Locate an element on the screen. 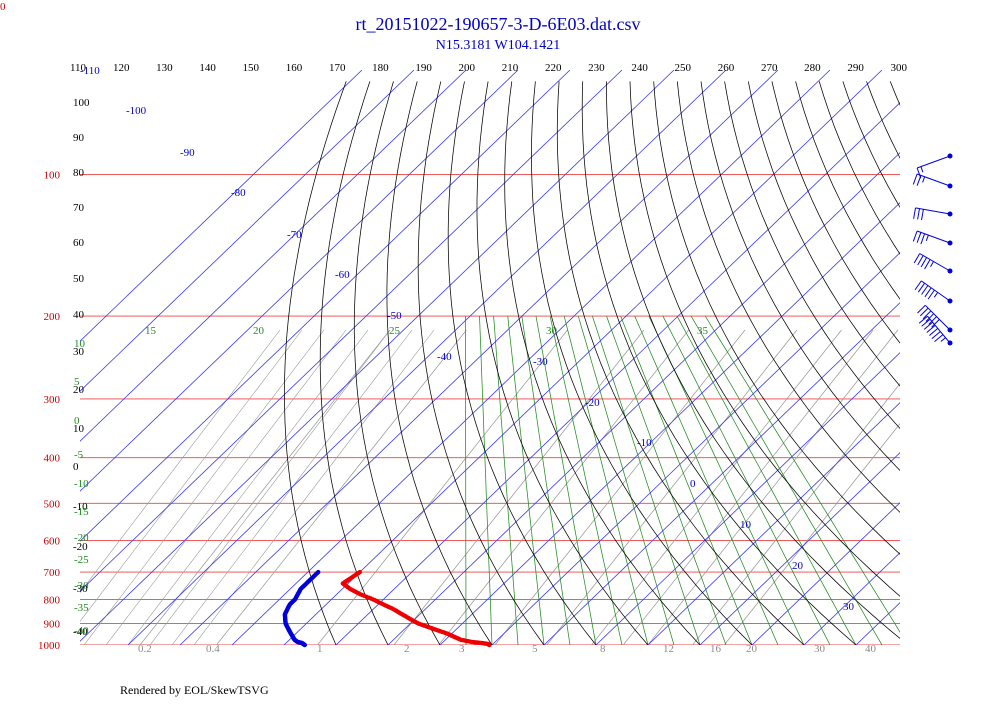 The width and height of the screenshot is (1000, 705). pressure-label: 600 is located at coordinates (52, 542).